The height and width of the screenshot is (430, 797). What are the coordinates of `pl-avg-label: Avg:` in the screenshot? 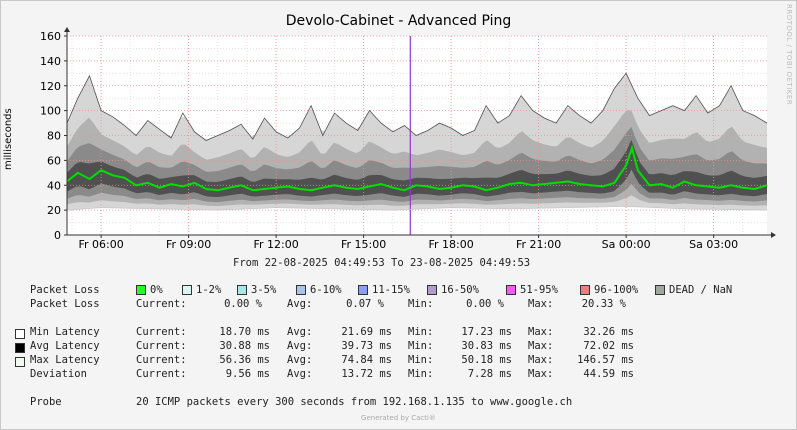 It's located at (300, 304).